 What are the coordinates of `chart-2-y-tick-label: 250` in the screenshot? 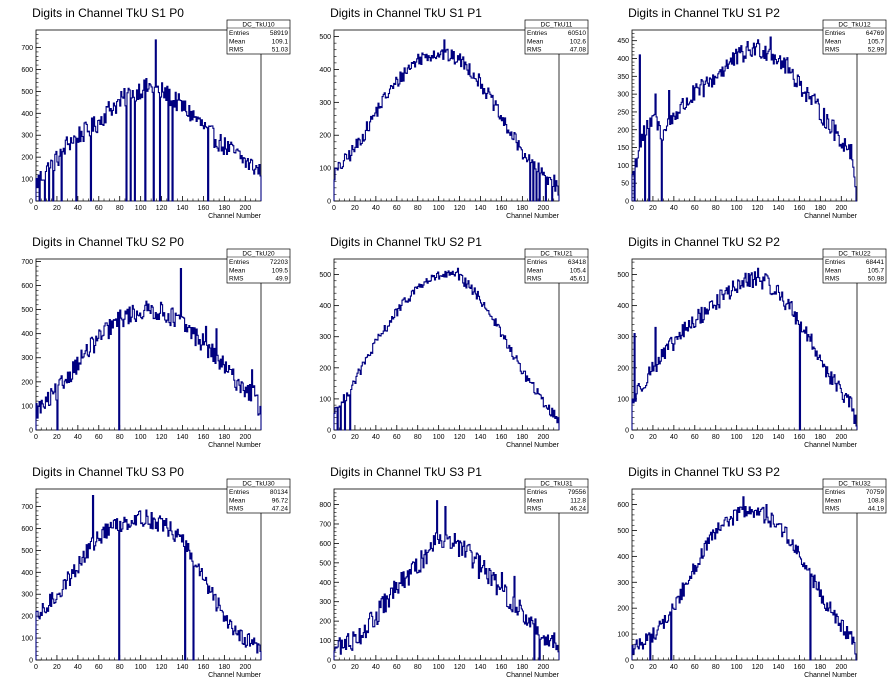 It's located at (623, 112).